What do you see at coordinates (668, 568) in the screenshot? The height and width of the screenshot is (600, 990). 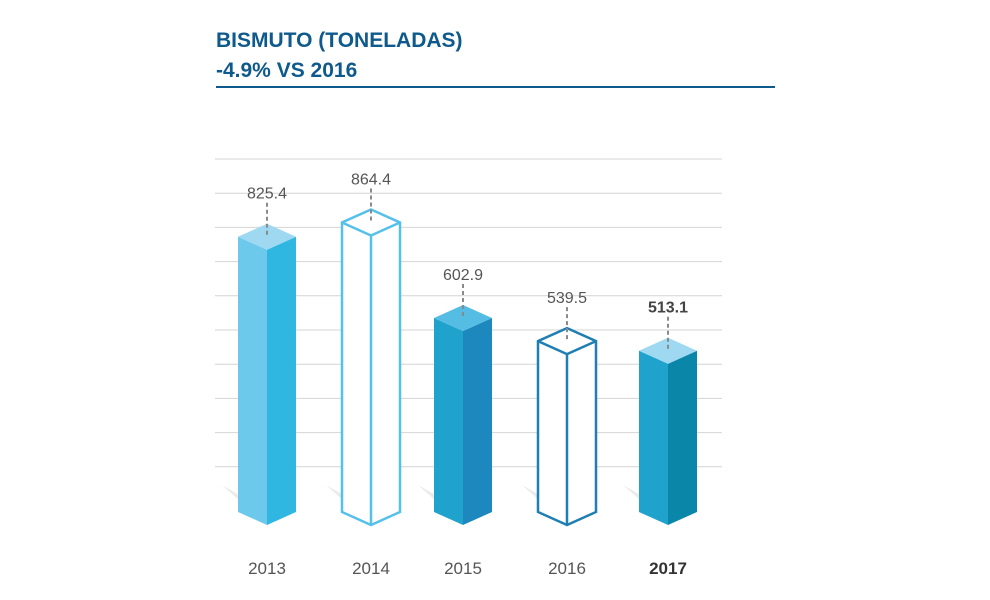 I see `x-tick-label-2017: 2017` at bounding box center [668, 568].